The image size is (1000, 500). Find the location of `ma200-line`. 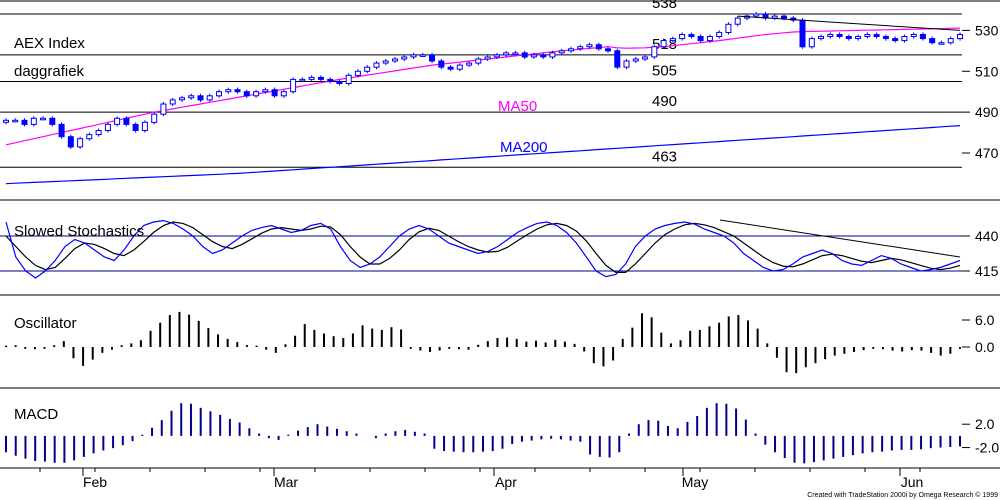

ma200-line is located at coordinates (483, 155).